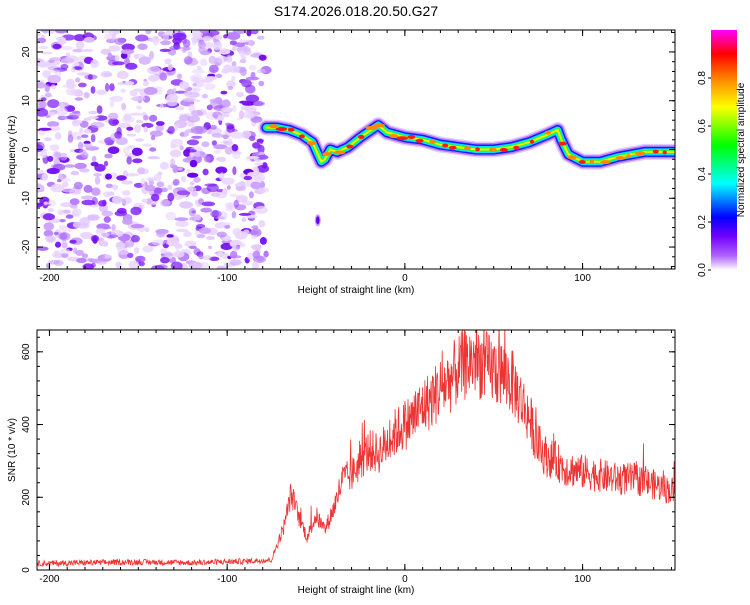 Image resolution: width=750 pixels, height=605 pixels. Describe the element at coordinates (704, 174) in the screenshot. I see `colorbar-ticks: 0.0 0.2 0.4 0.6 0.8` at that location.